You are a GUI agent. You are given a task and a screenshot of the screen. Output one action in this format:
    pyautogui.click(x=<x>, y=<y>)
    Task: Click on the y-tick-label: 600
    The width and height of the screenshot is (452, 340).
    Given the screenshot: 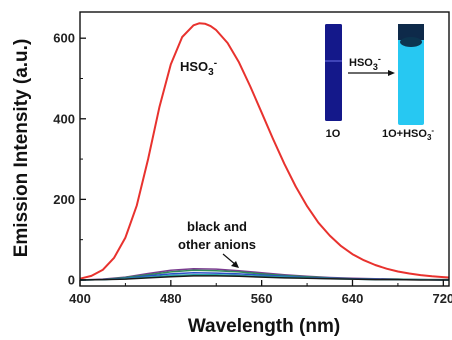 What is the action you would take?
    pyautogui.click(x=64, y=38)
    